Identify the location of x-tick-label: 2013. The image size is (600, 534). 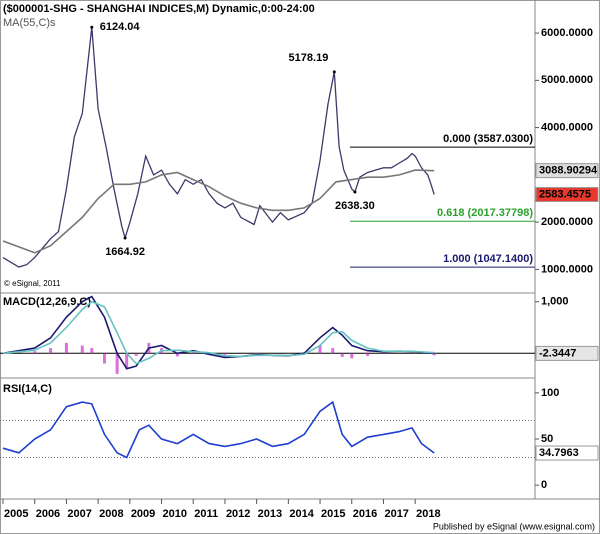
(270, 514).